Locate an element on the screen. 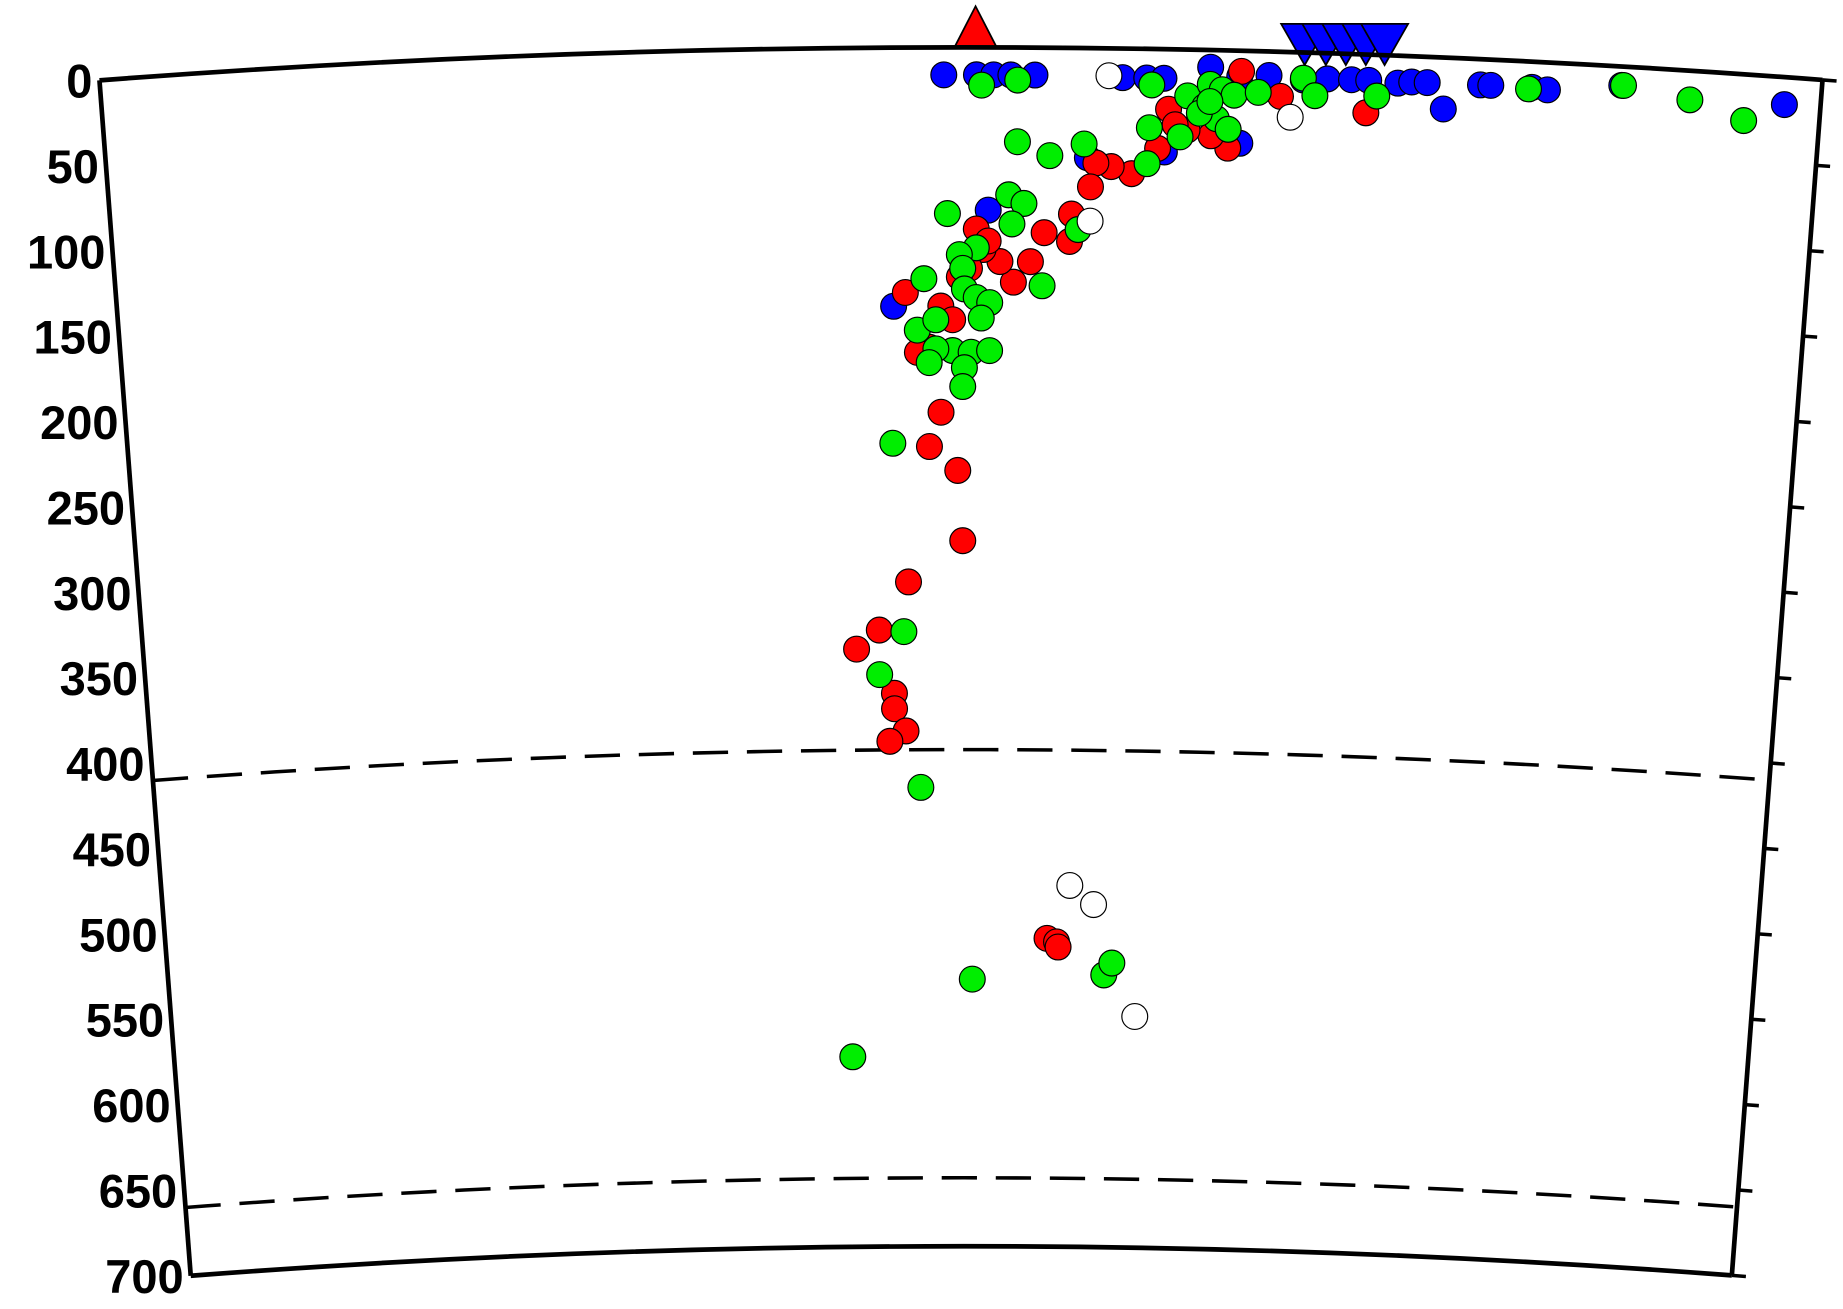 This screenshot has width=1843, height=1309. y-tick-label: 0 is located at coordinates (79, 80).